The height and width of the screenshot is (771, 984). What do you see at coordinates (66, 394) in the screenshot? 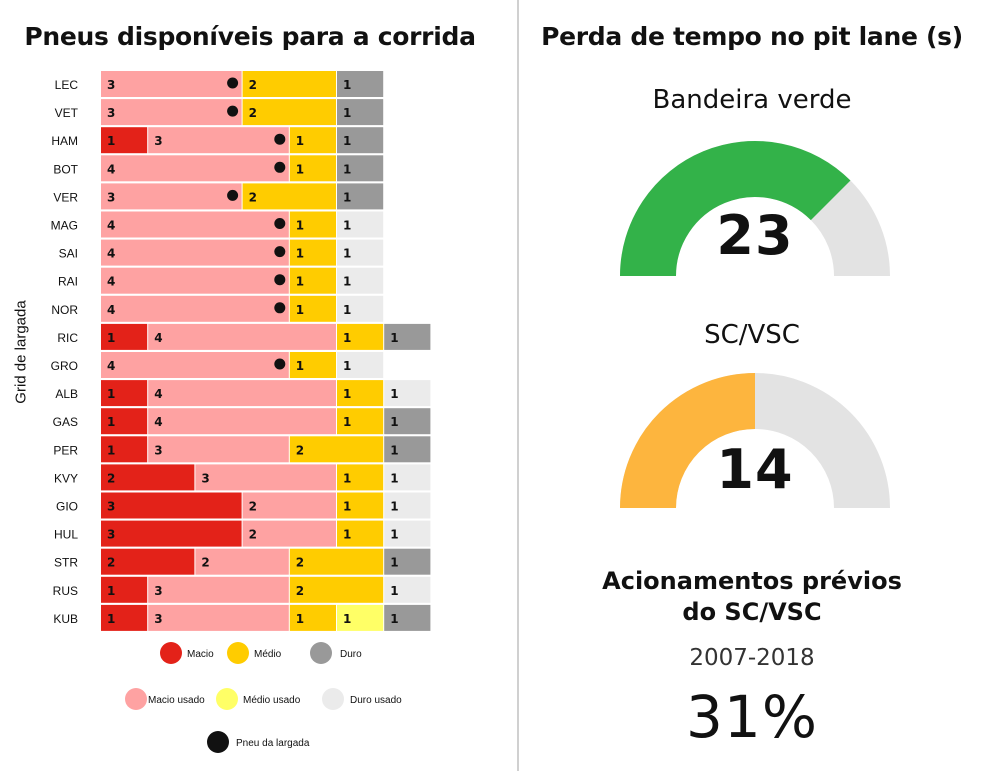
I see `driver-label: ALB` at bounding box center [66, 394].